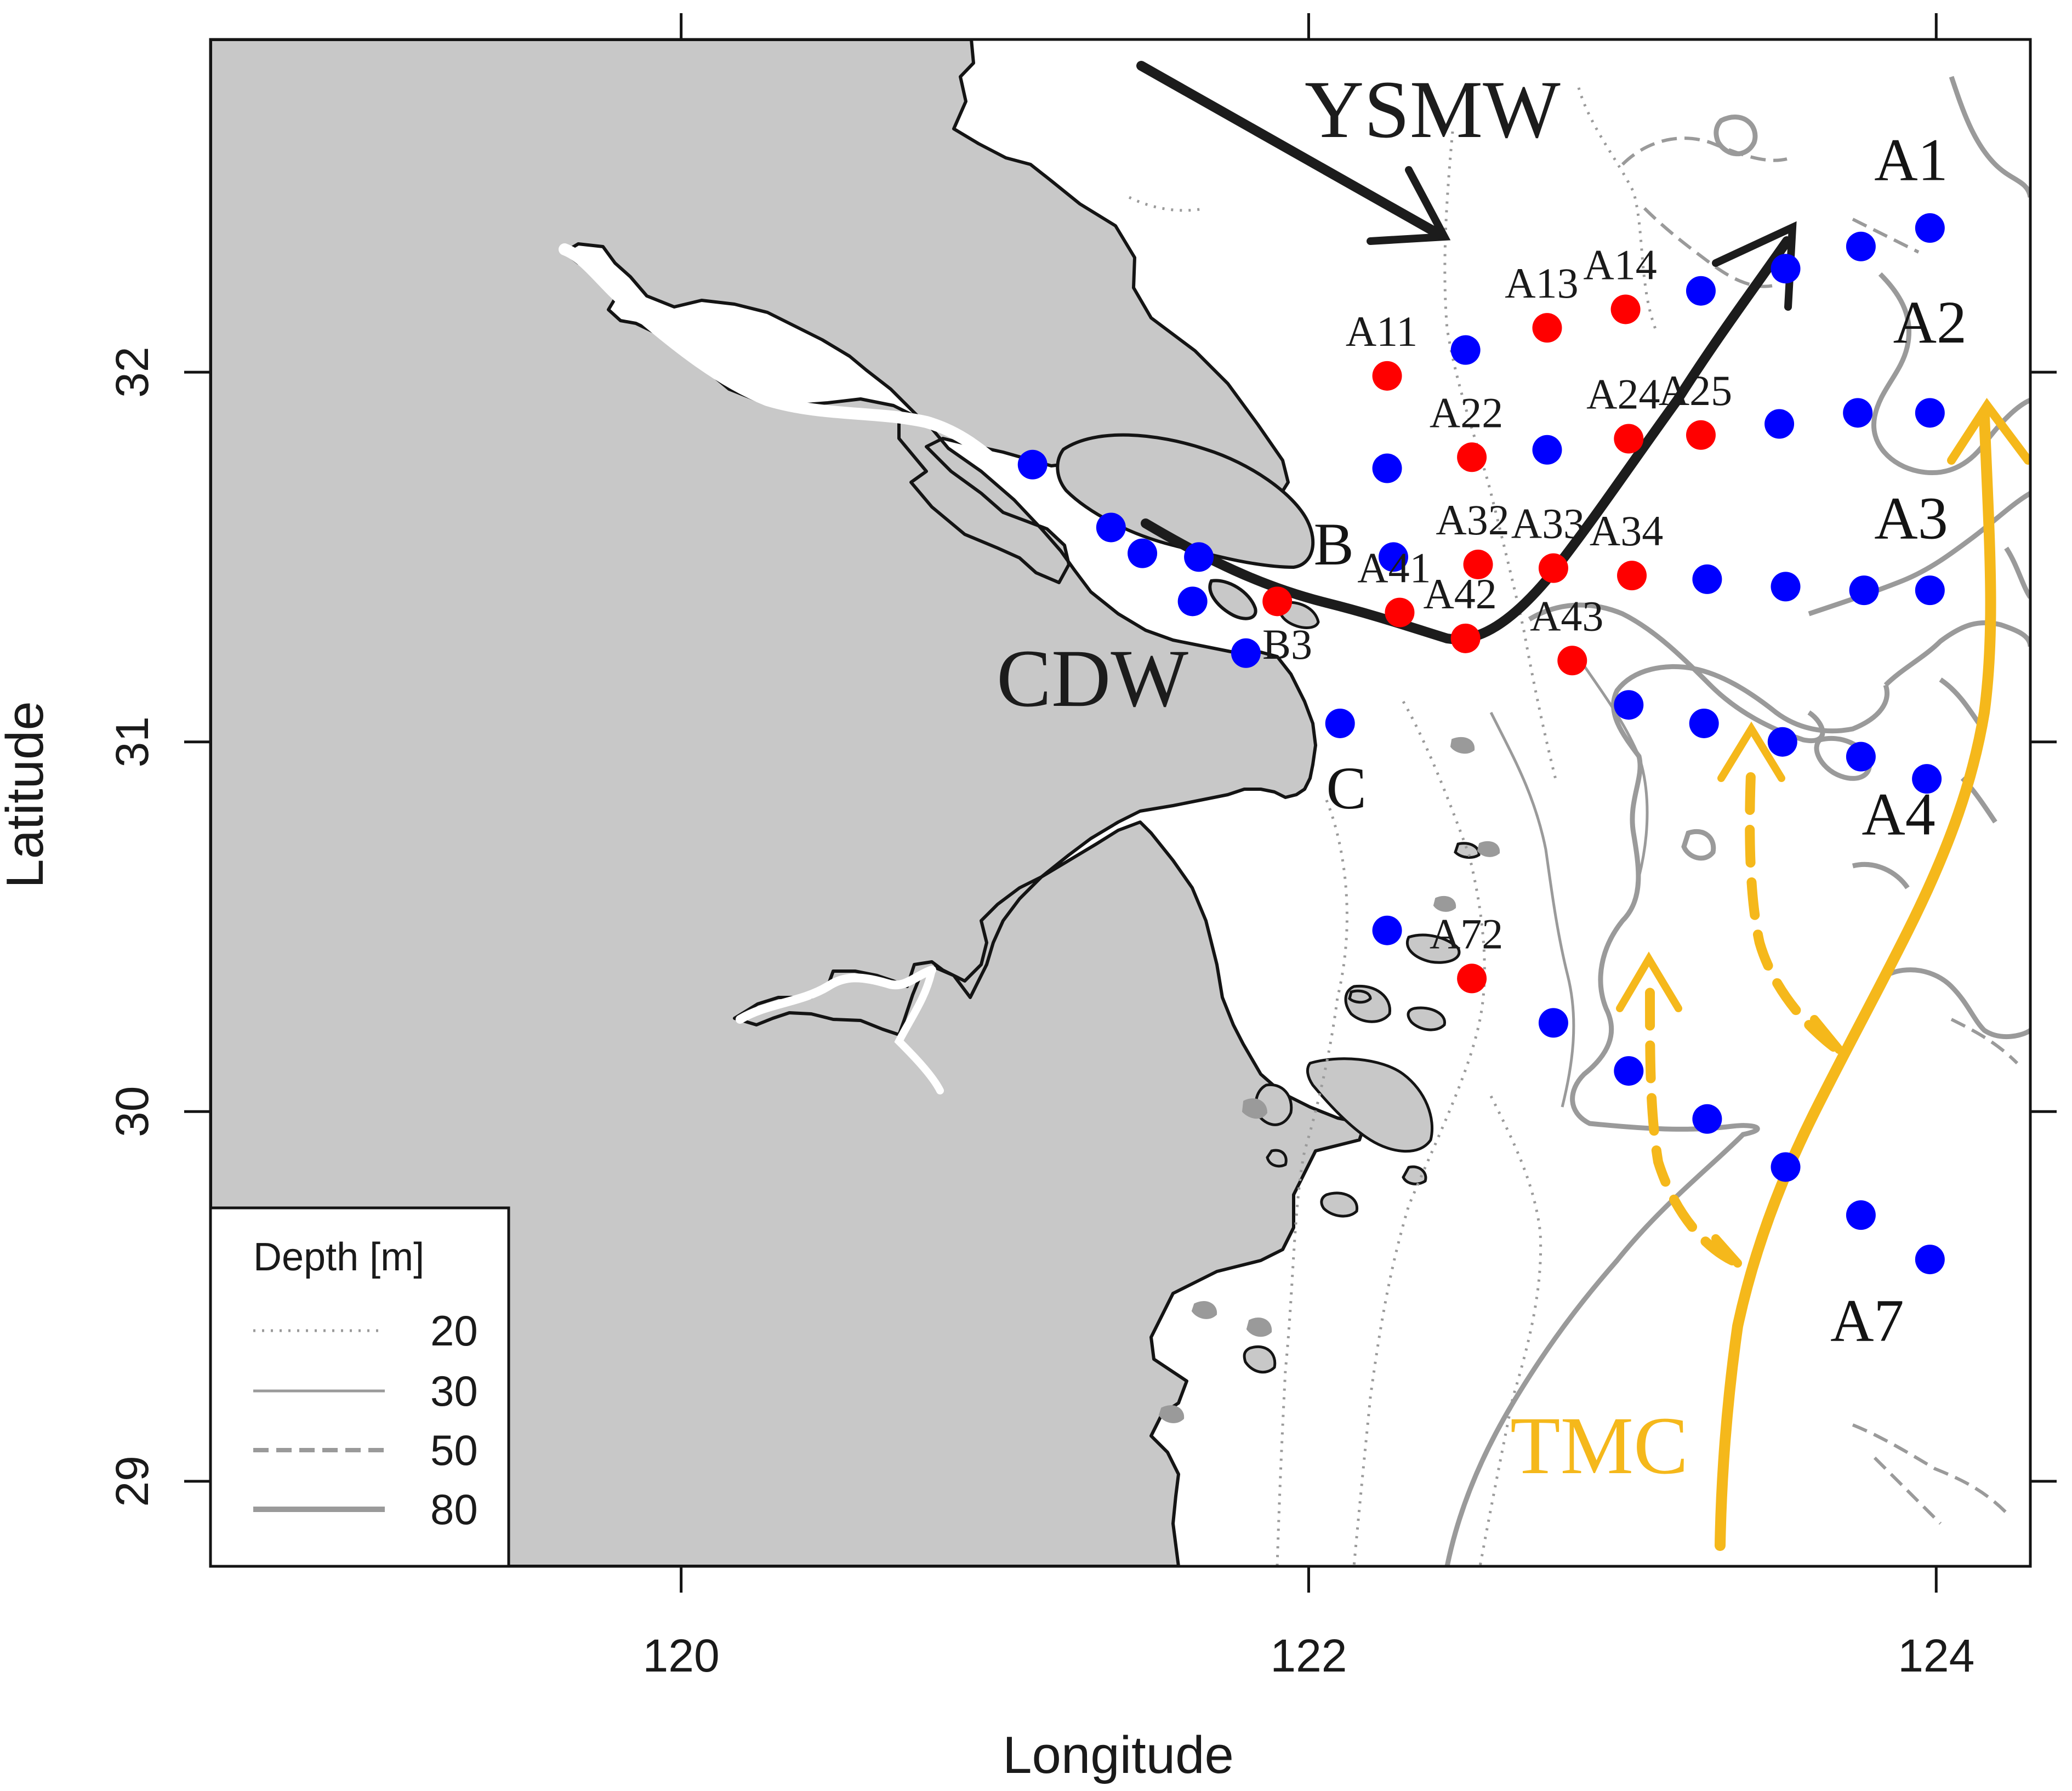  I want to click on station-label: A34, so click(1626, 531).